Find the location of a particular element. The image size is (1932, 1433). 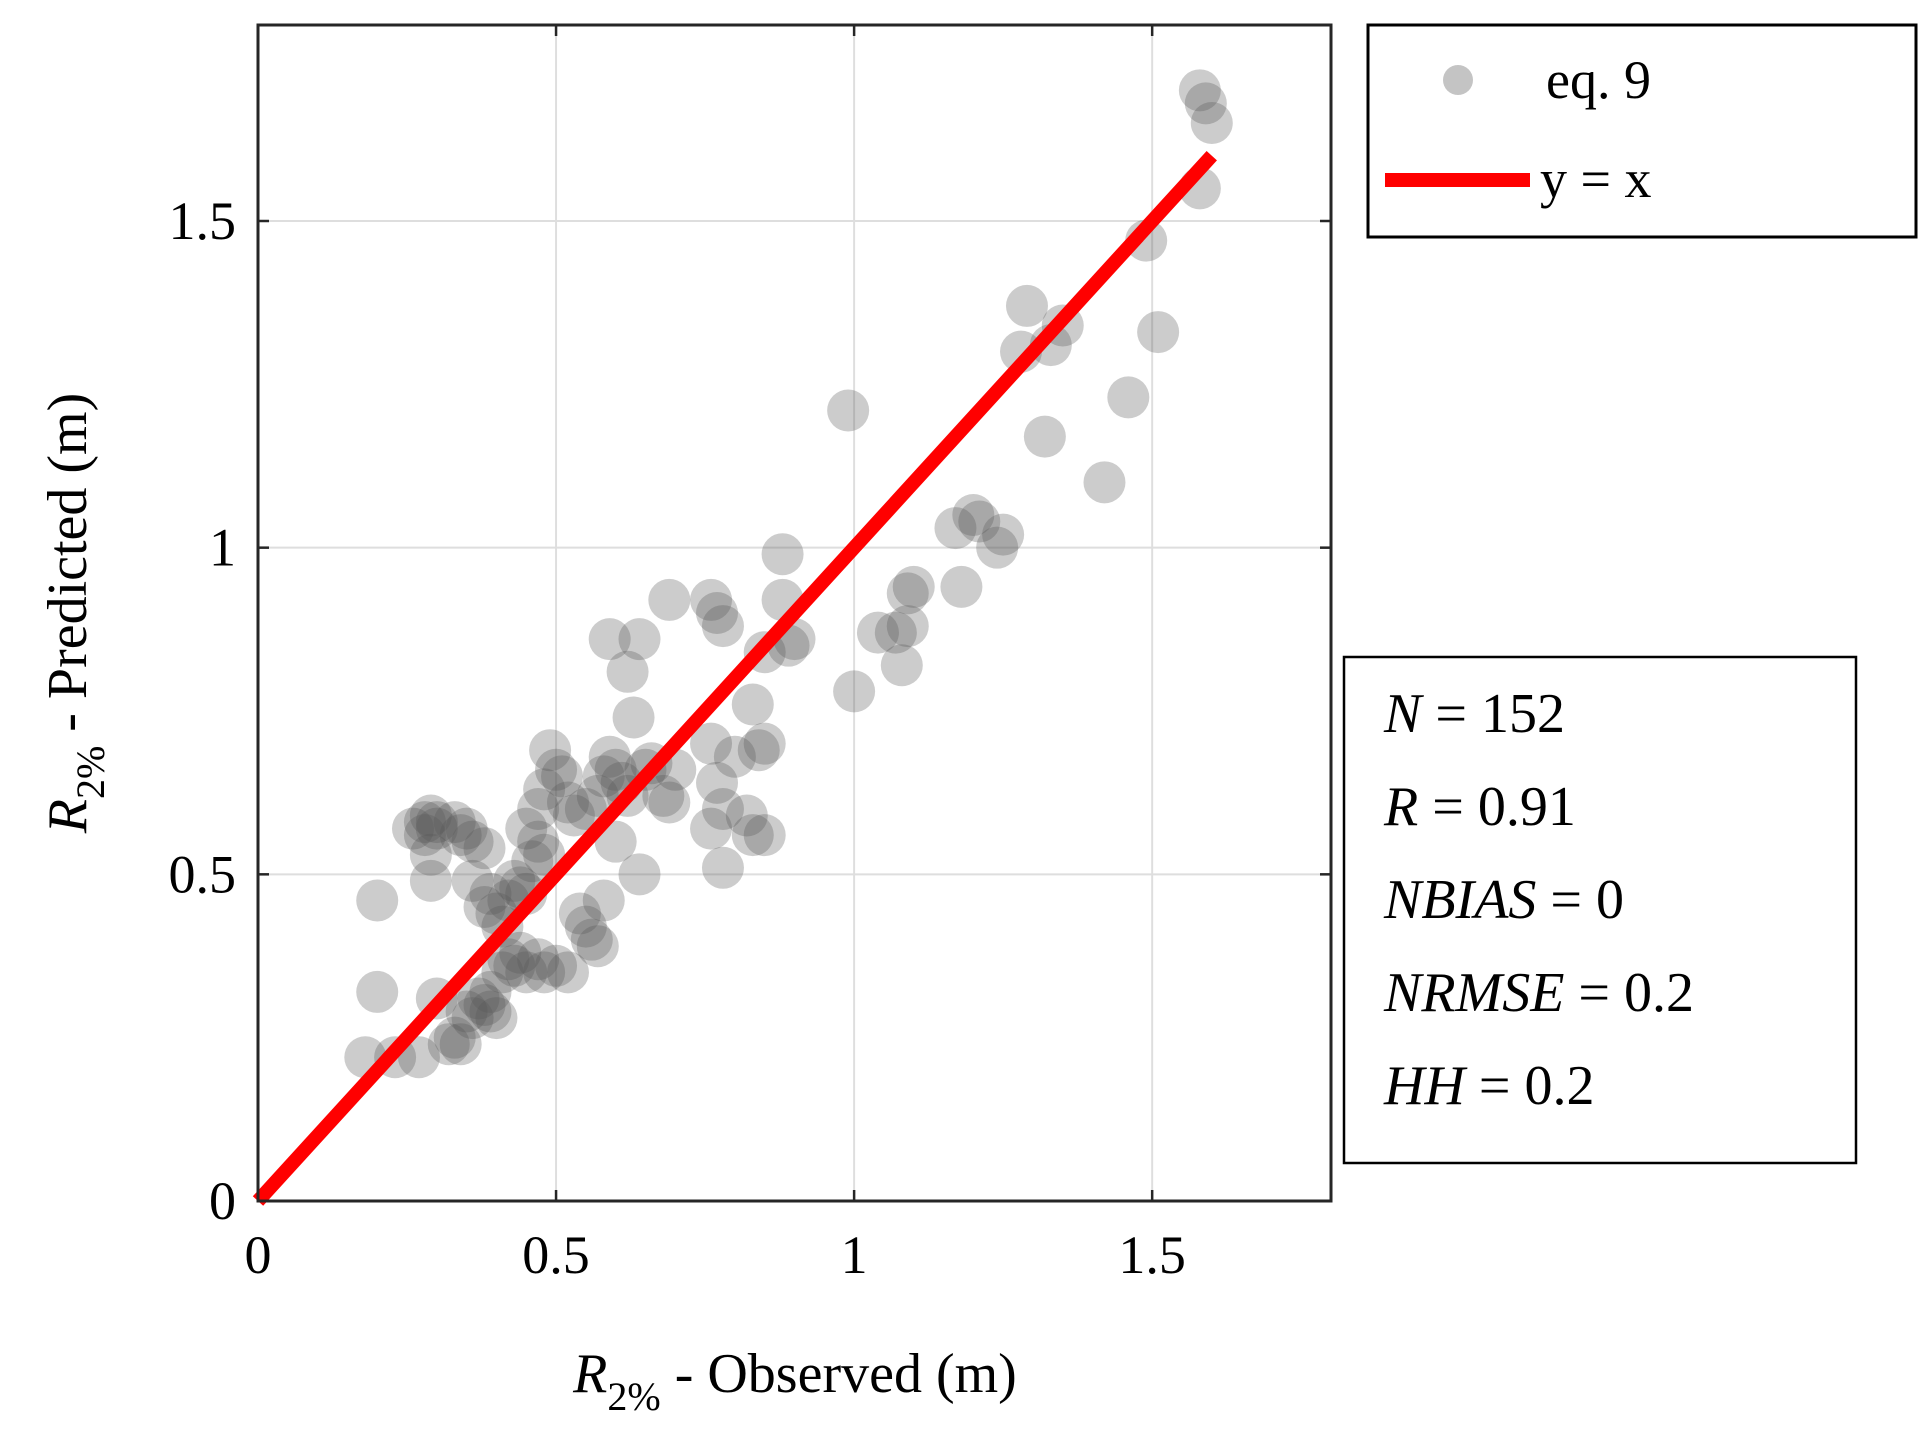

stat-n: N = 152 is located at coordinates (1474, 714).